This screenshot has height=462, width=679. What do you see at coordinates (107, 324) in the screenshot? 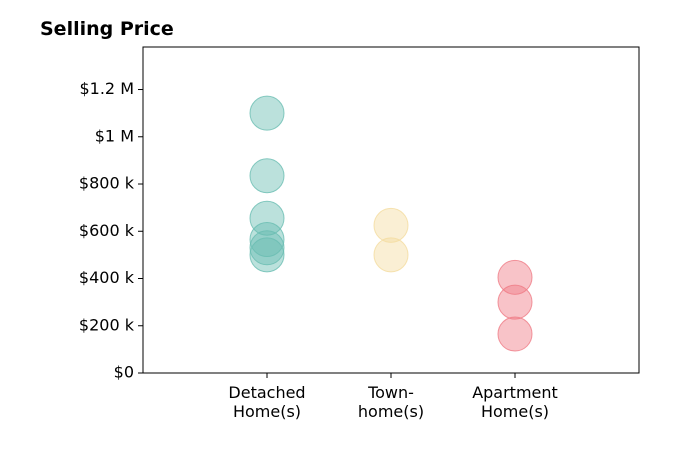
I see `y-tick-label: $200 k` at bounding box center [107, 324].